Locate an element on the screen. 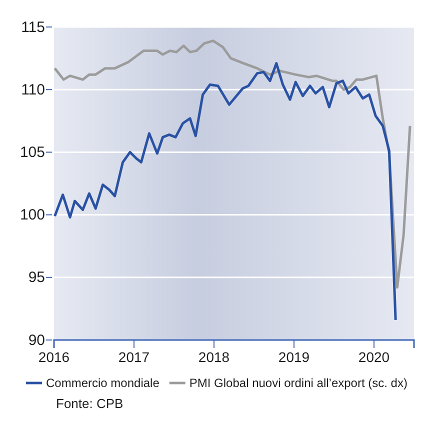  y-tick-label: 110 is located at coordinates (33, 89).